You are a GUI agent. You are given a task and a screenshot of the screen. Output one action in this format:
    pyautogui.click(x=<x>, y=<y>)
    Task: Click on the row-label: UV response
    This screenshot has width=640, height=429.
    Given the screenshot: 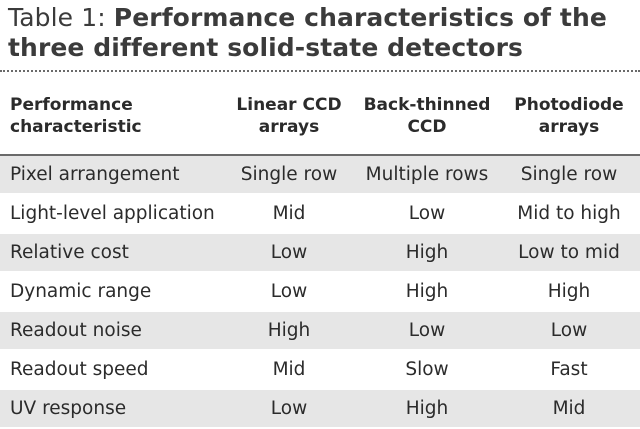 What is the action you would take?
    pyautogui.click(x=111, y=409)
    